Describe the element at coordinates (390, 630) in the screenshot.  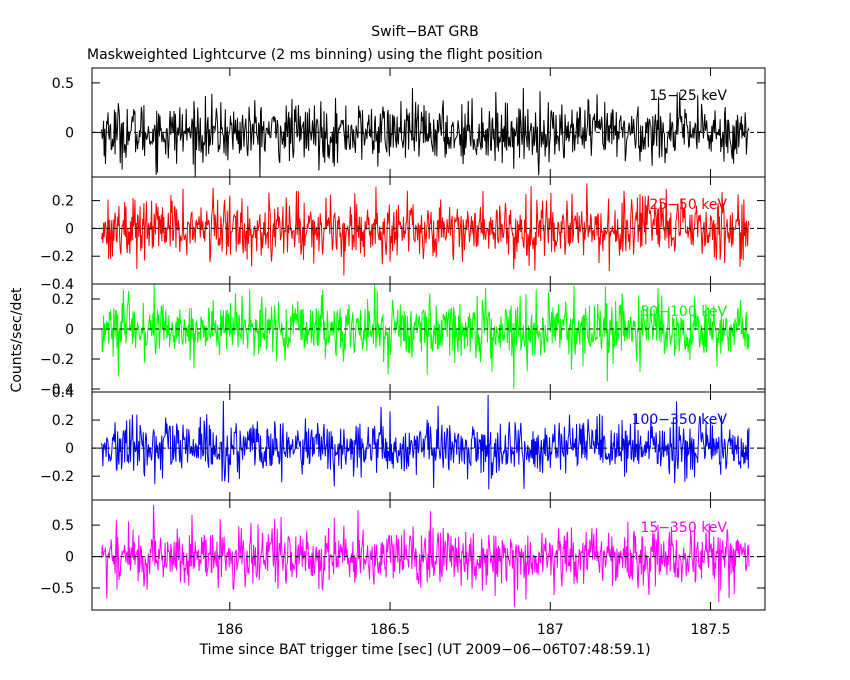
I see `x-tick-label-2: 186.5` at that location.